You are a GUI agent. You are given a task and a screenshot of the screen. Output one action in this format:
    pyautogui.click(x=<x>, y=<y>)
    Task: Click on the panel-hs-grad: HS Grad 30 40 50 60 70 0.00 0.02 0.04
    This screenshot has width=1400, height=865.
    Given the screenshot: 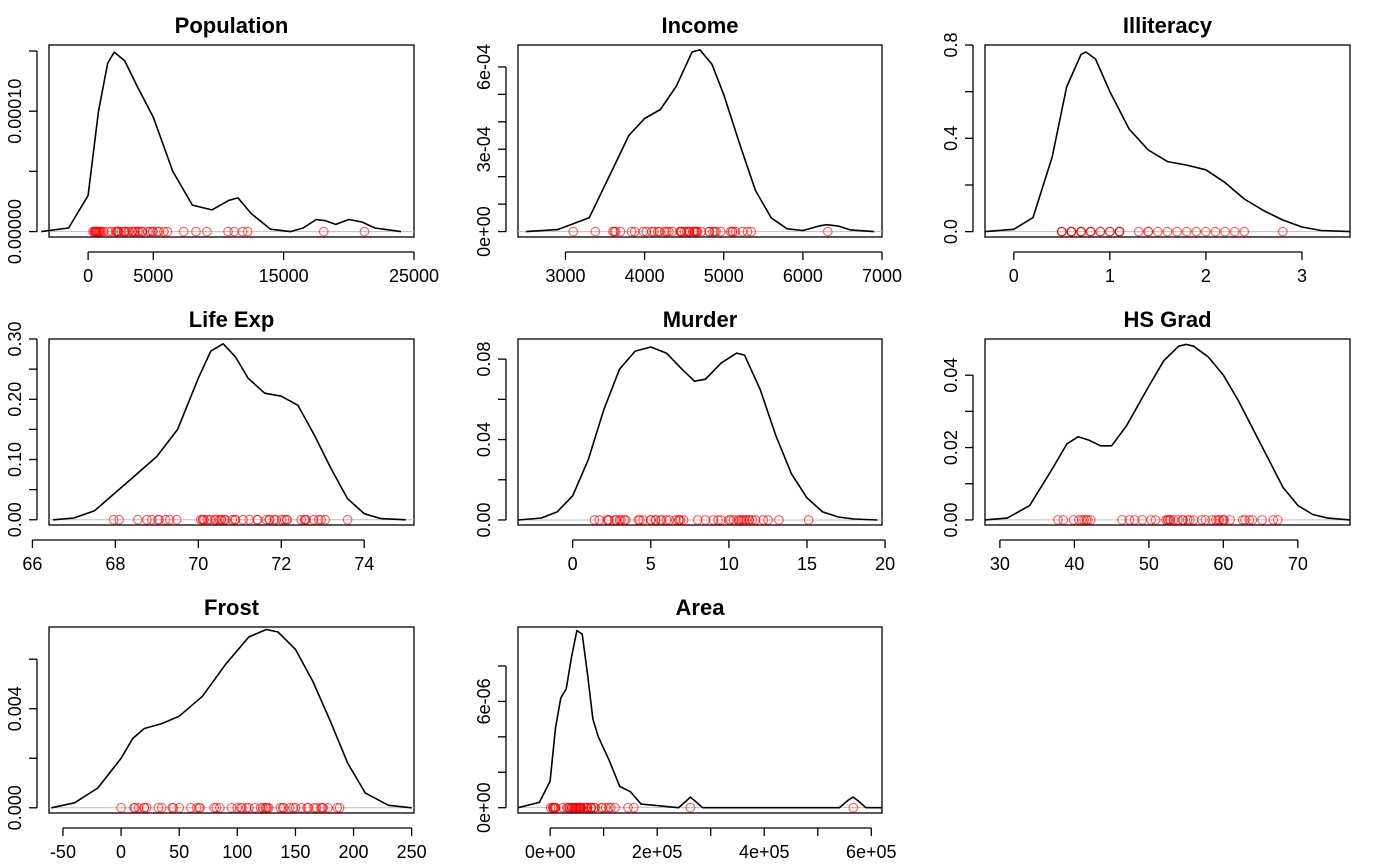 What is the action you would take?
    pyautogui.click(x=1146, y=440)
    